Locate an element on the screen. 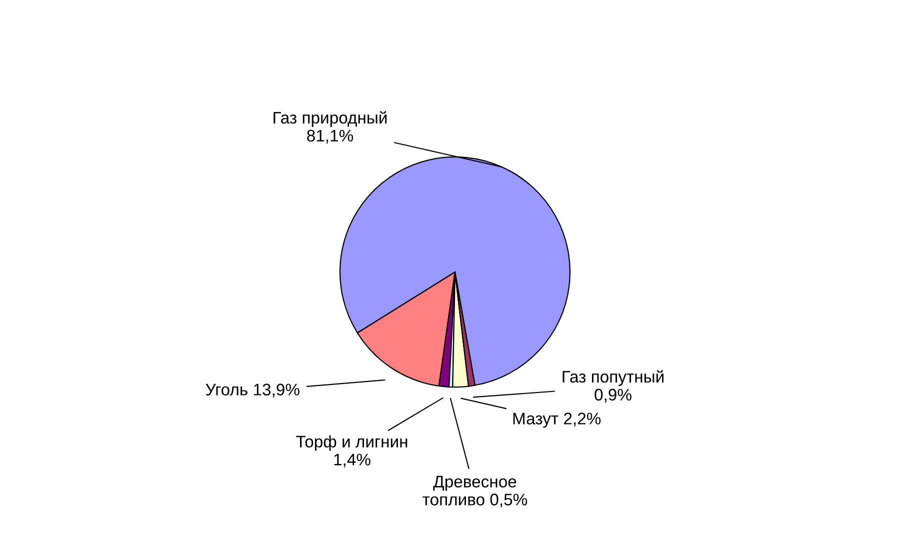 The width and height of the screenshot is (897, 558). slice-label: Мазут 2,2% is located at coordinates (557, 420).